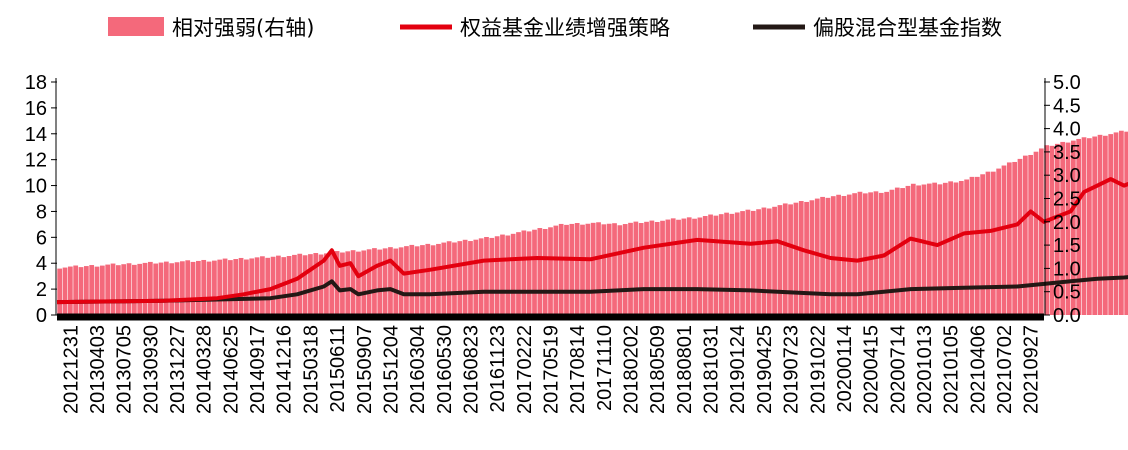 The height and width of the screenshot is (450, 1128). Describe the element at coordinates (592, 290) in the screenshot. I see `fund-index-line` at that location.